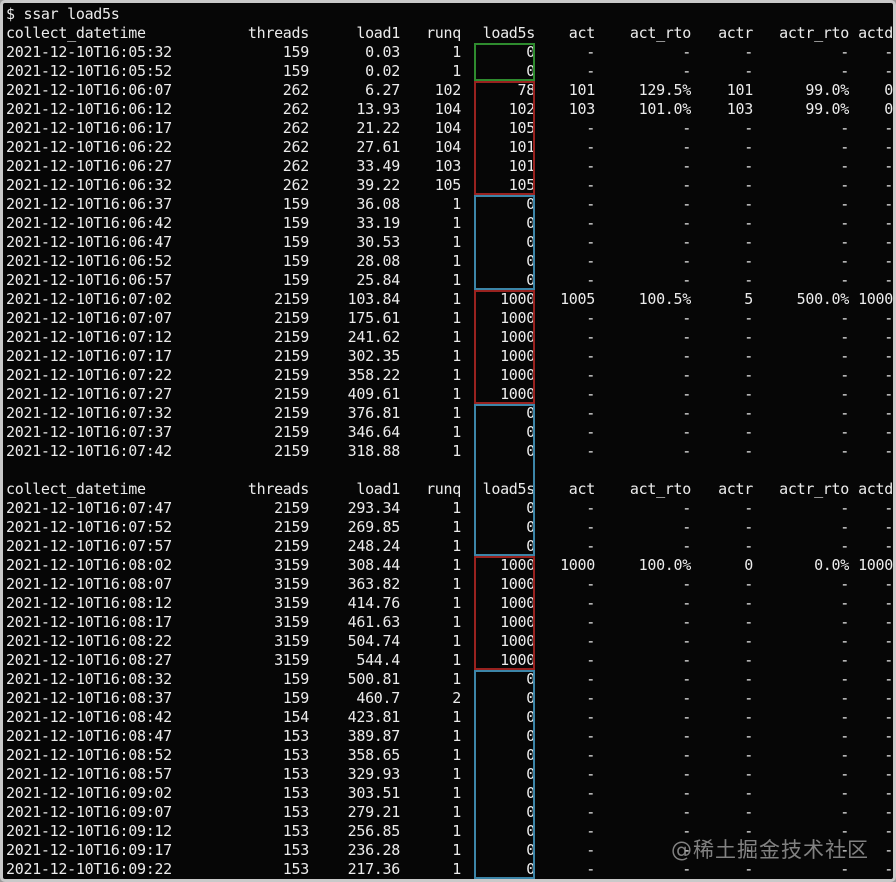 This screenshot has width=896, height=882. Describe the element at coordinates (89, 394) in the screenshot. I see `cell: 2021-12-10T16:07:27` at that location.